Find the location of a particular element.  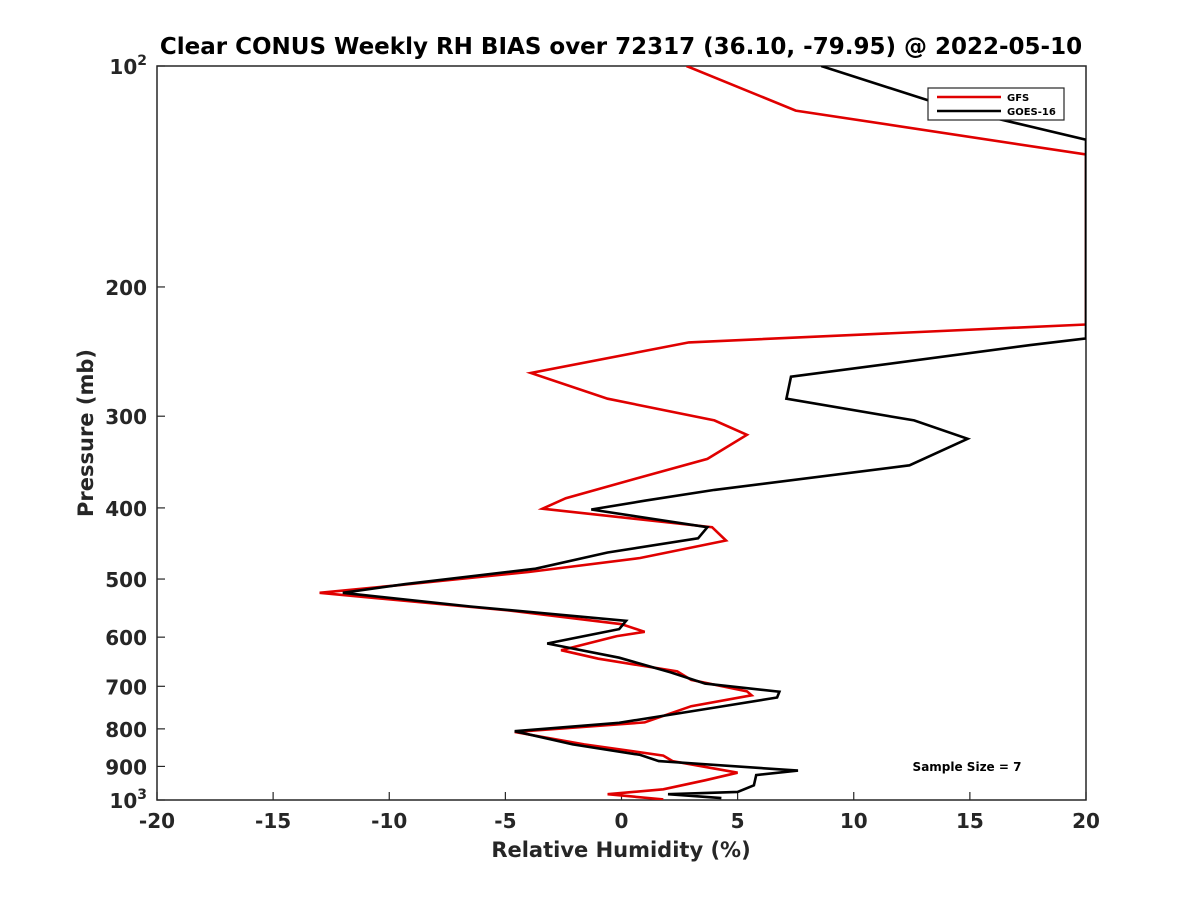

x-axis-label: Relative Humidity (%) is located at coordinates (620, 850).